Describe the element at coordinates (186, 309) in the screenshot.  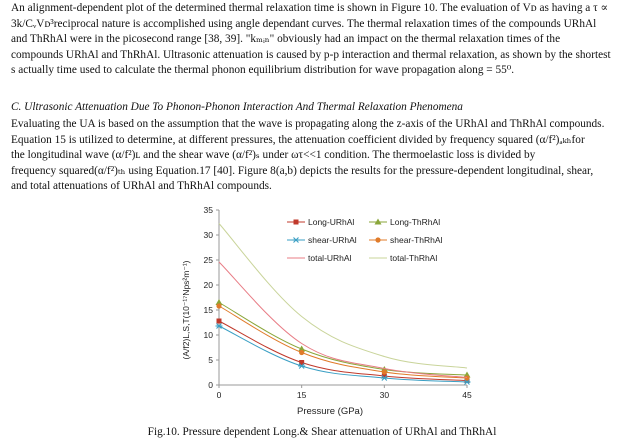
I see `y-axis-label: (A/f2)L,S,T(10⁻¹⁷Nps²m⁻¹)` at that location.